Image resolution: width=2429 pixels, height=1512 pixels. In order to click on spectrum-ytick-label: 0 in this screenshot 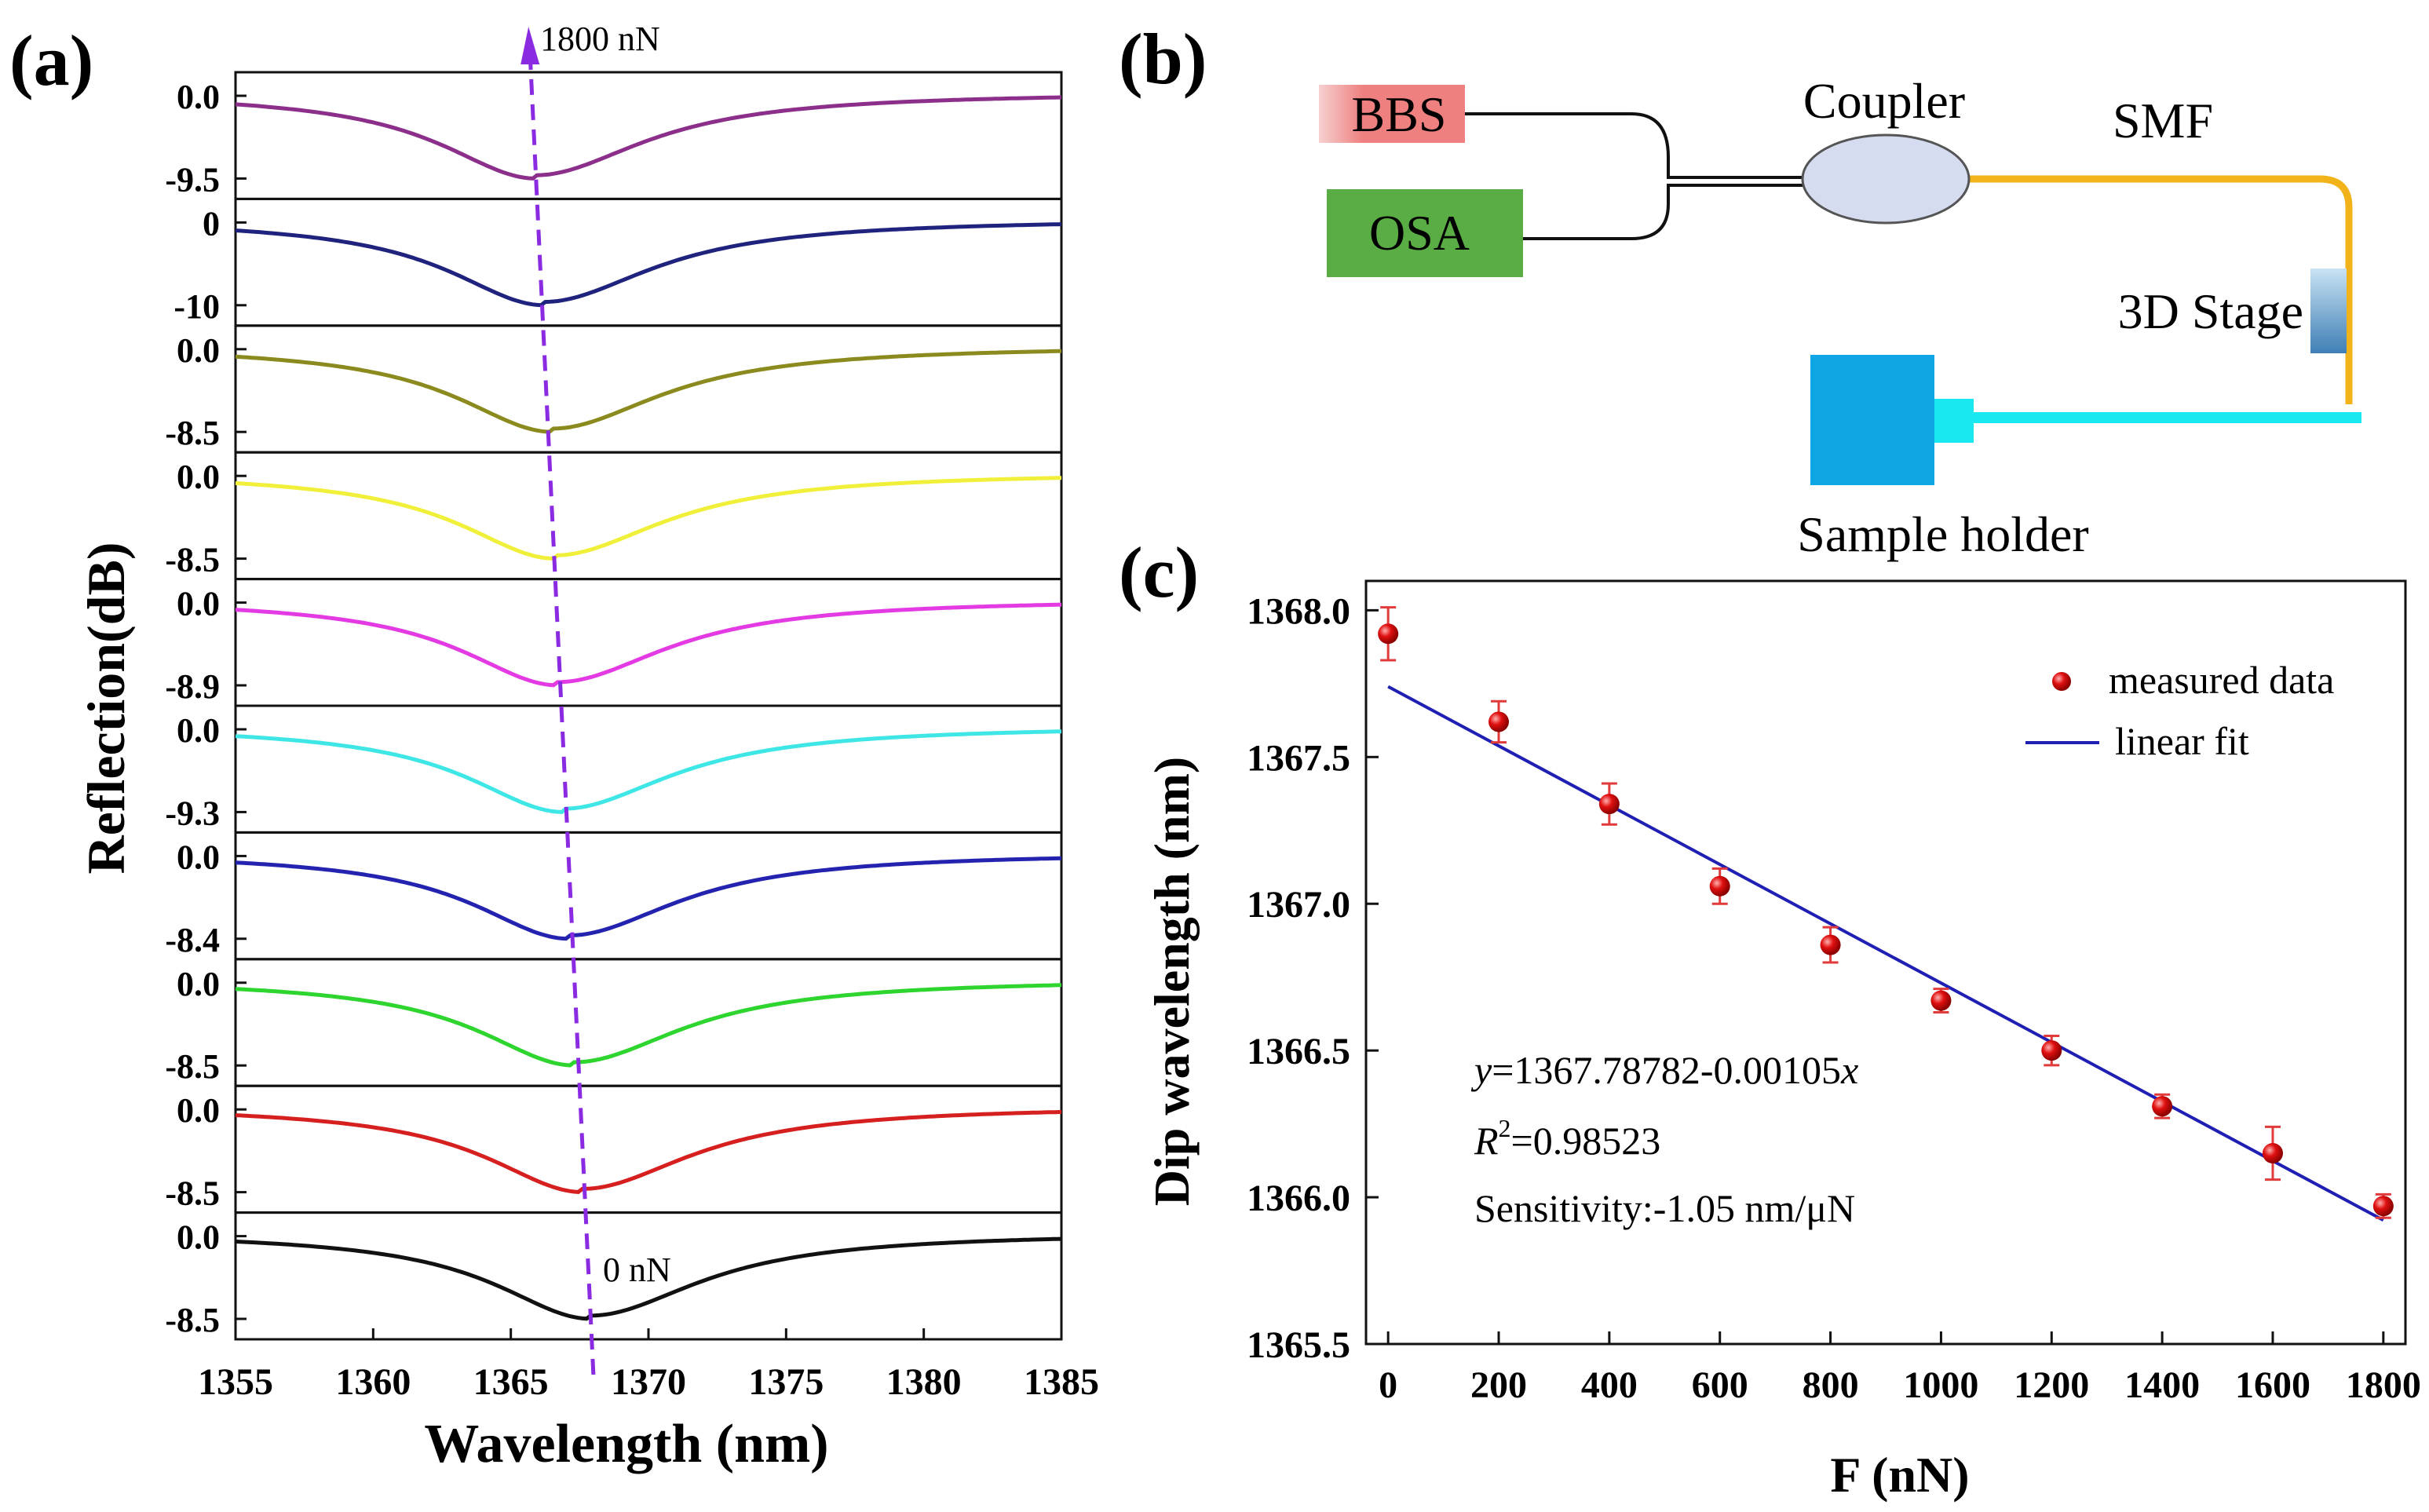, I will do `click(211, 223)`.